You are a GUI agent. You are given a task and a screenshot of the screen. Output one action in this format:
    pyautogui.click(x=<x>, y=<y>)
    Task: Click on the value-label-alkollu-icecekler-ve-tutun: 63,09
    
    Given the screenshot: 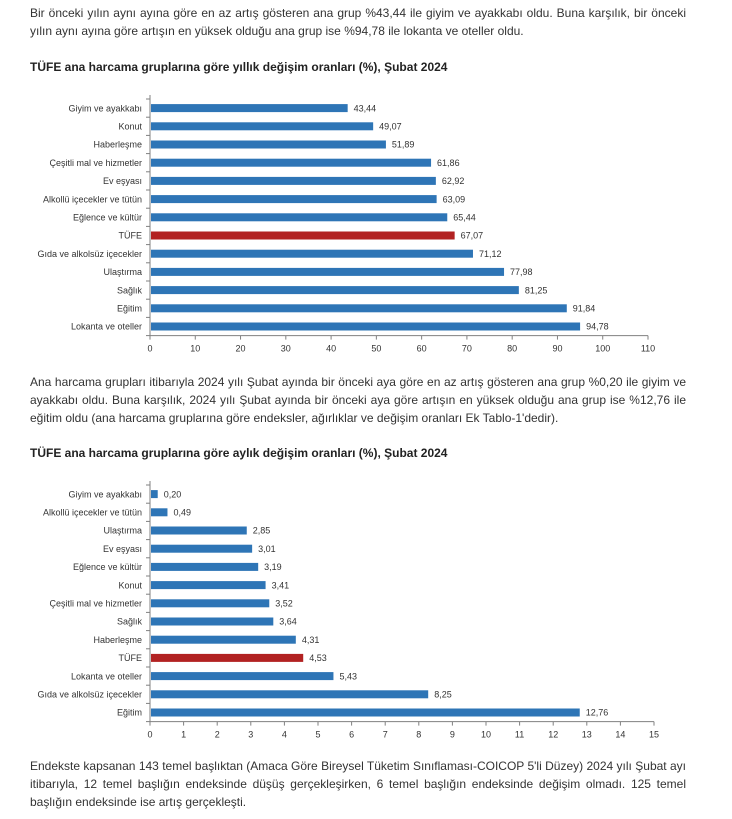 What is the action you would take?
    pyautogui.click(x=454, y=199)
    